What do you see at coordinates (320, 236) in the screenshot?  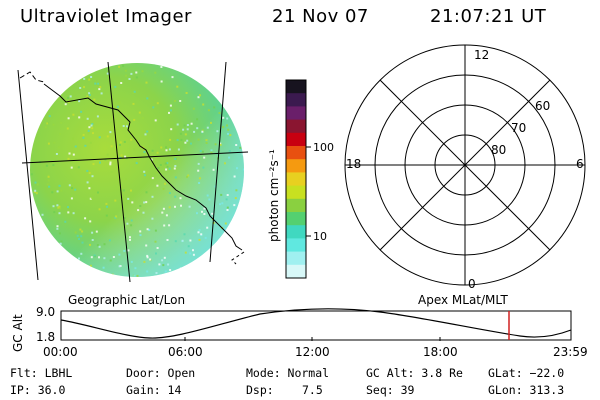 I see `colorbar-tick-10: 10` at bounding box center [320, 236].